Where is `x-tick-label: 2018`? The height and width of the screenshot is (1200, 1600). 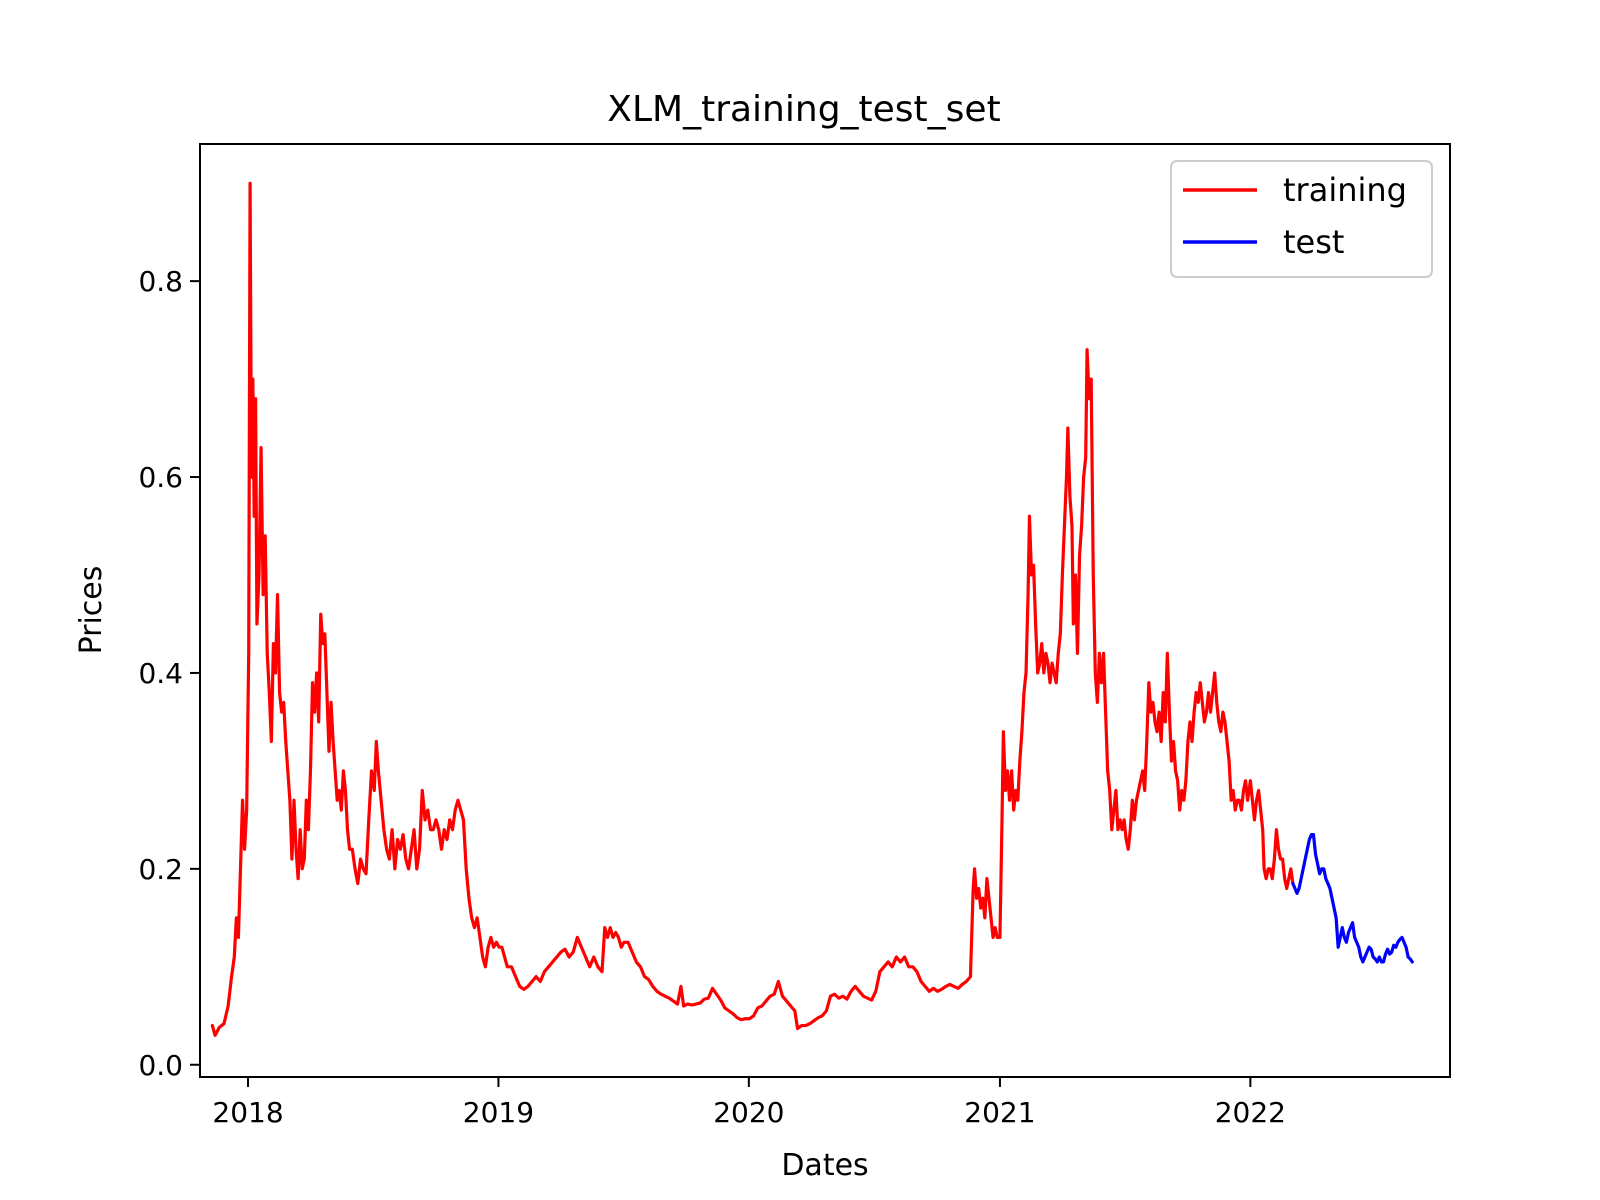
x-tick-label: 2018 is located at coordinates (247, 1112).